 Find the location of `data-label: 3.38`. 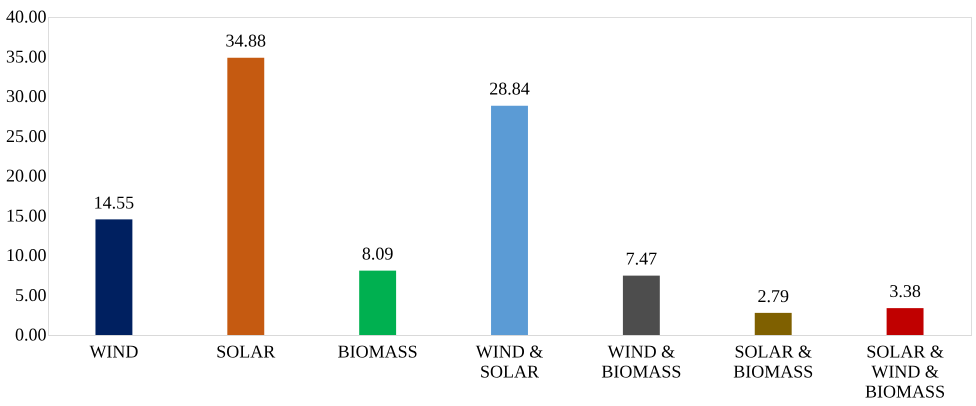

data-label: 3.38 is located at coordinates (905, 291).